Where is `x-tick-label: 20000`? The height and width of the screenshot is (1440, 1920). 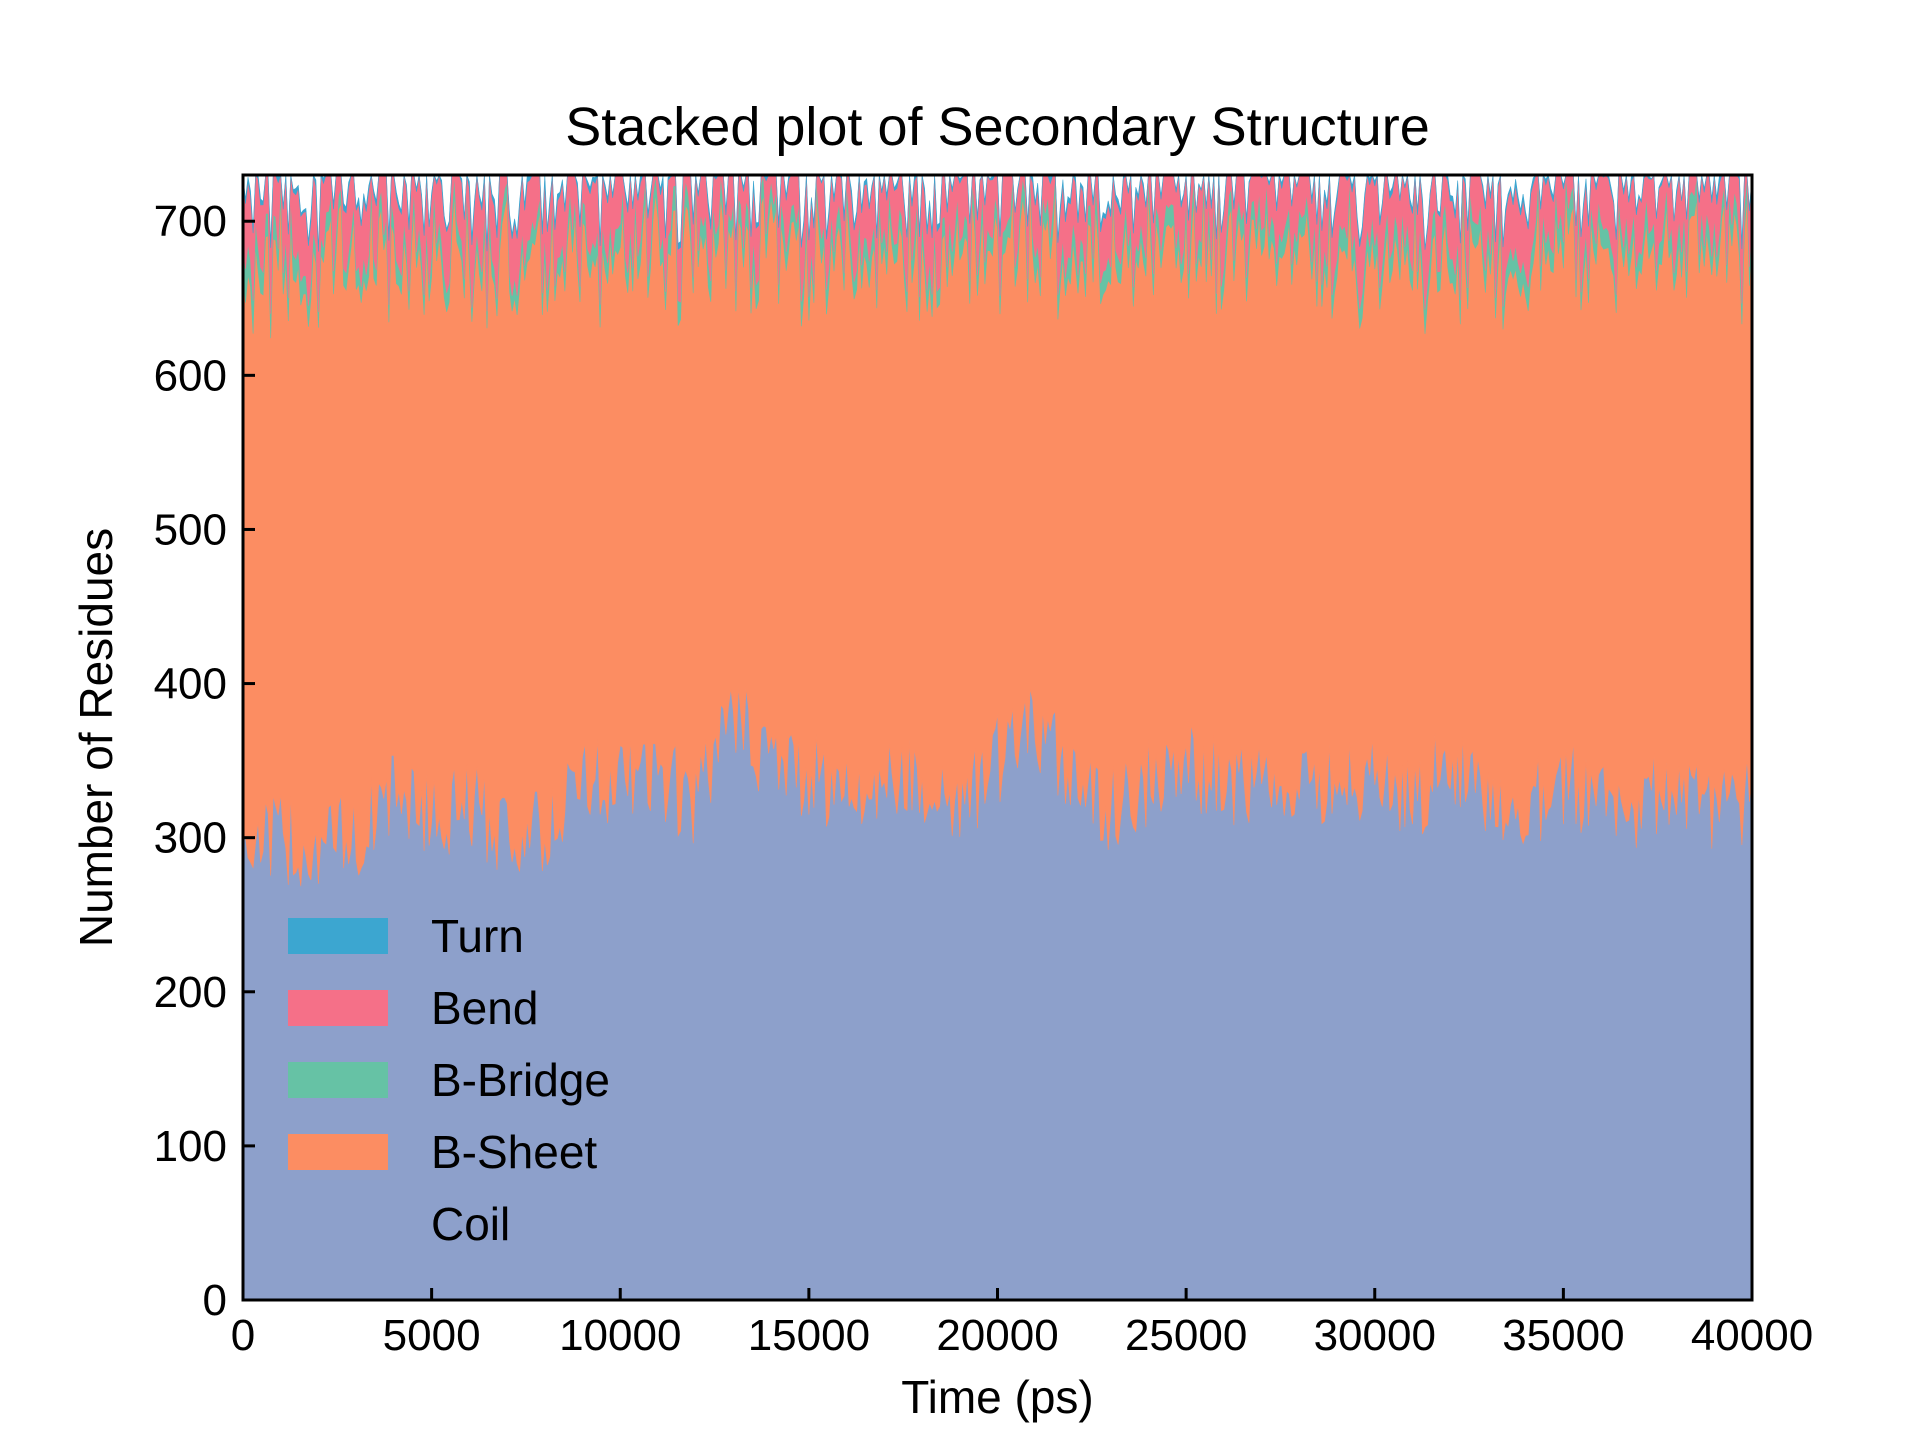
x-tick-label: 20000 is located at coordinates (997, 1335).